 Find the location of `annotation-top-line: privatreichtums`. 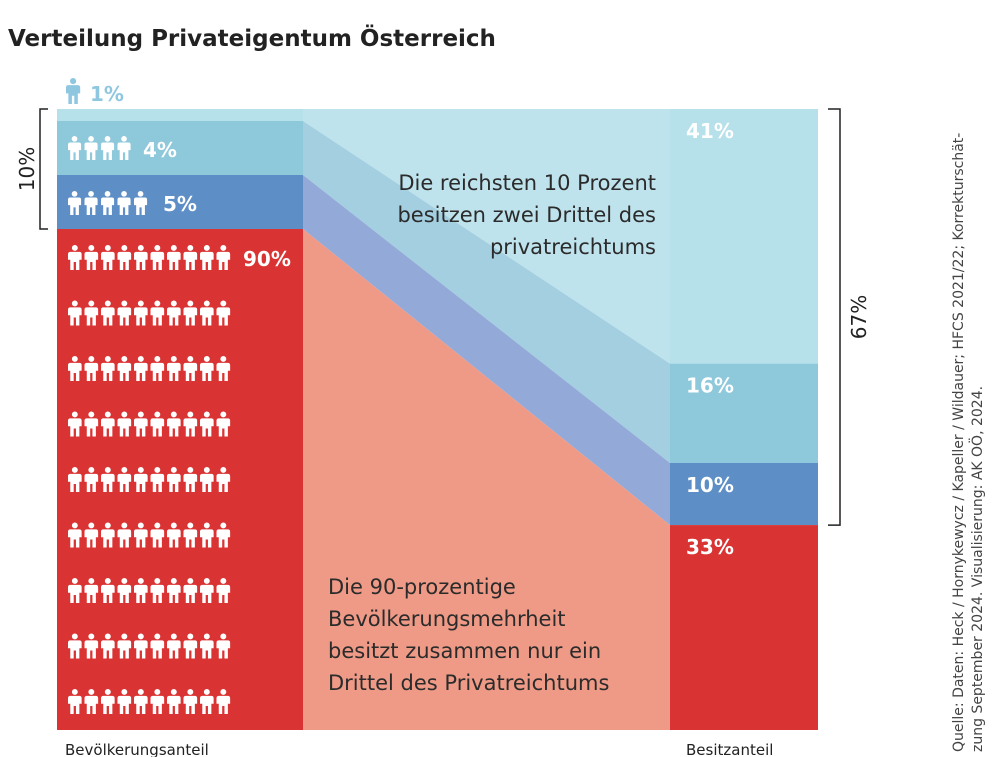

annotation-top-line: privatreichtums is located at coordinates (573, 247).